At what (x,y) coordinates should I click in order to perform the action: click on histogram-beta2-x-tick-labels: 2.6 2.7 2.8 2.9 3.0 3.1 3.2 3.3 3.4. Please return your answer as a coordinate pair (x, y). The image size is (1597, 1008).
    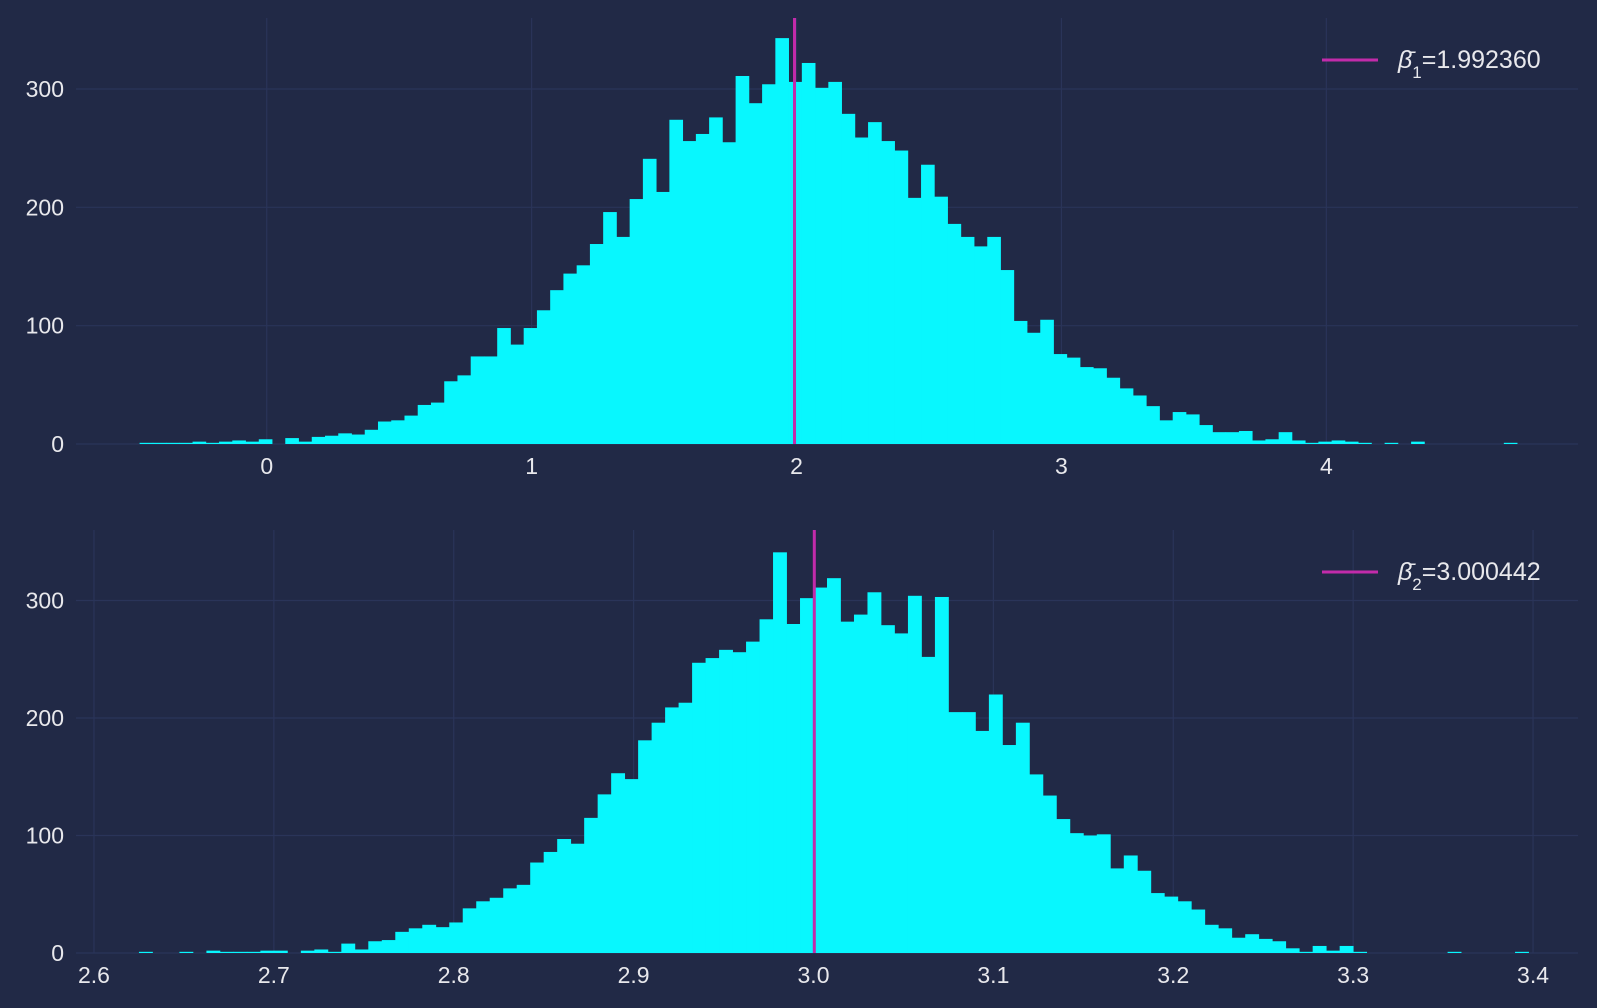
    Looking at the image, I should click on (813, 975).